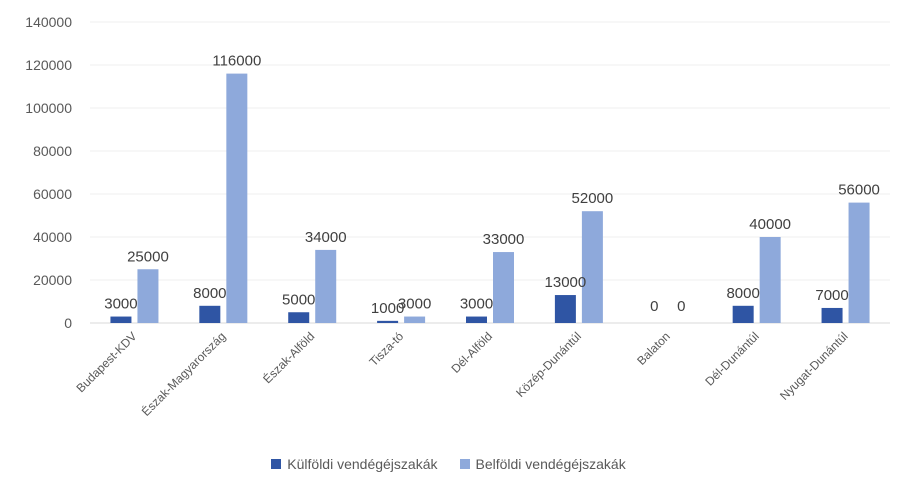  Describe the element at coordinates (386, 349) in the screenshot. I see `x-tick-label: Tisza-tó` at that location.